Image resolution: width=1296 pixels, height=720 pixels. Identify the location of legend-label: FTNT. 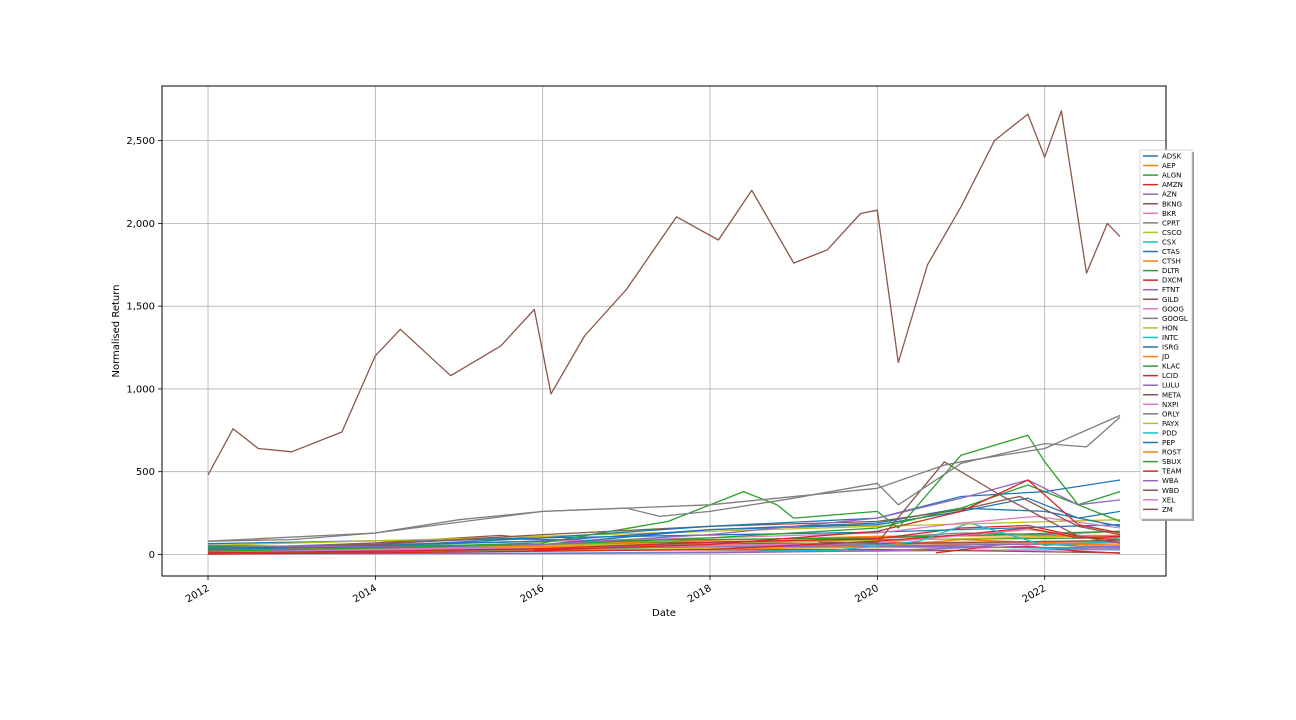
(1171, 290).